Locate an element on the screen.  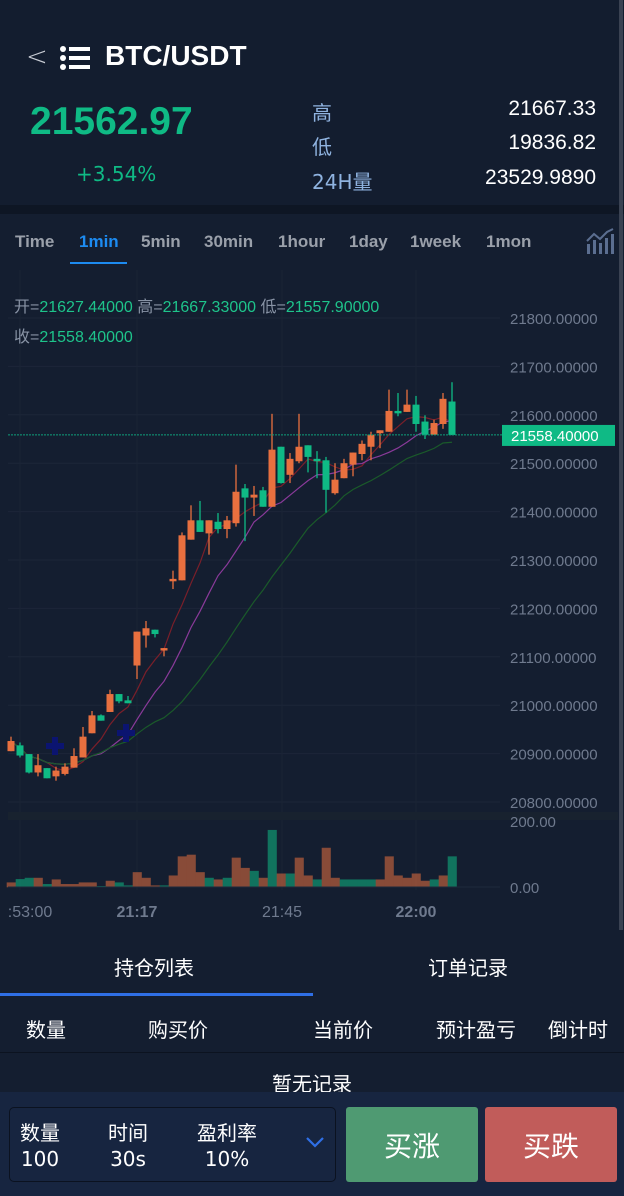
y-tick-label: 21700.00000 is located at coordinates (554, 367).